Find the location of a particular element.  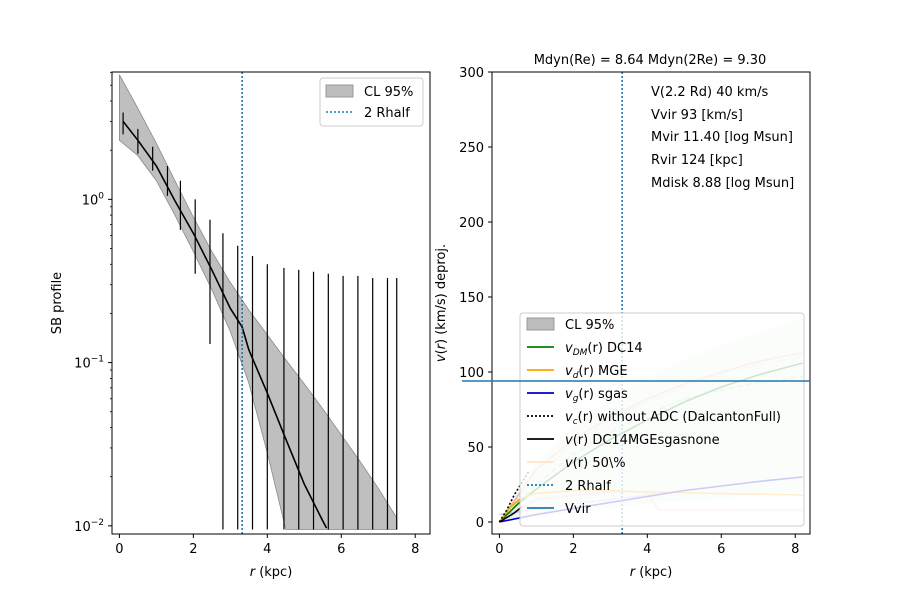

right-ylabel: v(r) (km/s) deproj. is located at coordinates (441, 303).